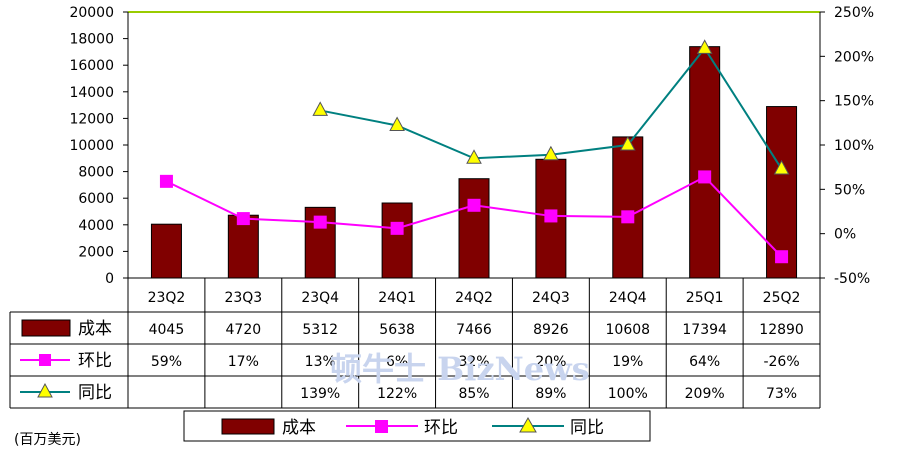 Image resolution: width=904 pixels, height=460 pixels. What do you see at coordinates (628, 217) in the screenshot?
I see `marker-qoq-24q4` at bounding box center [628, 217].